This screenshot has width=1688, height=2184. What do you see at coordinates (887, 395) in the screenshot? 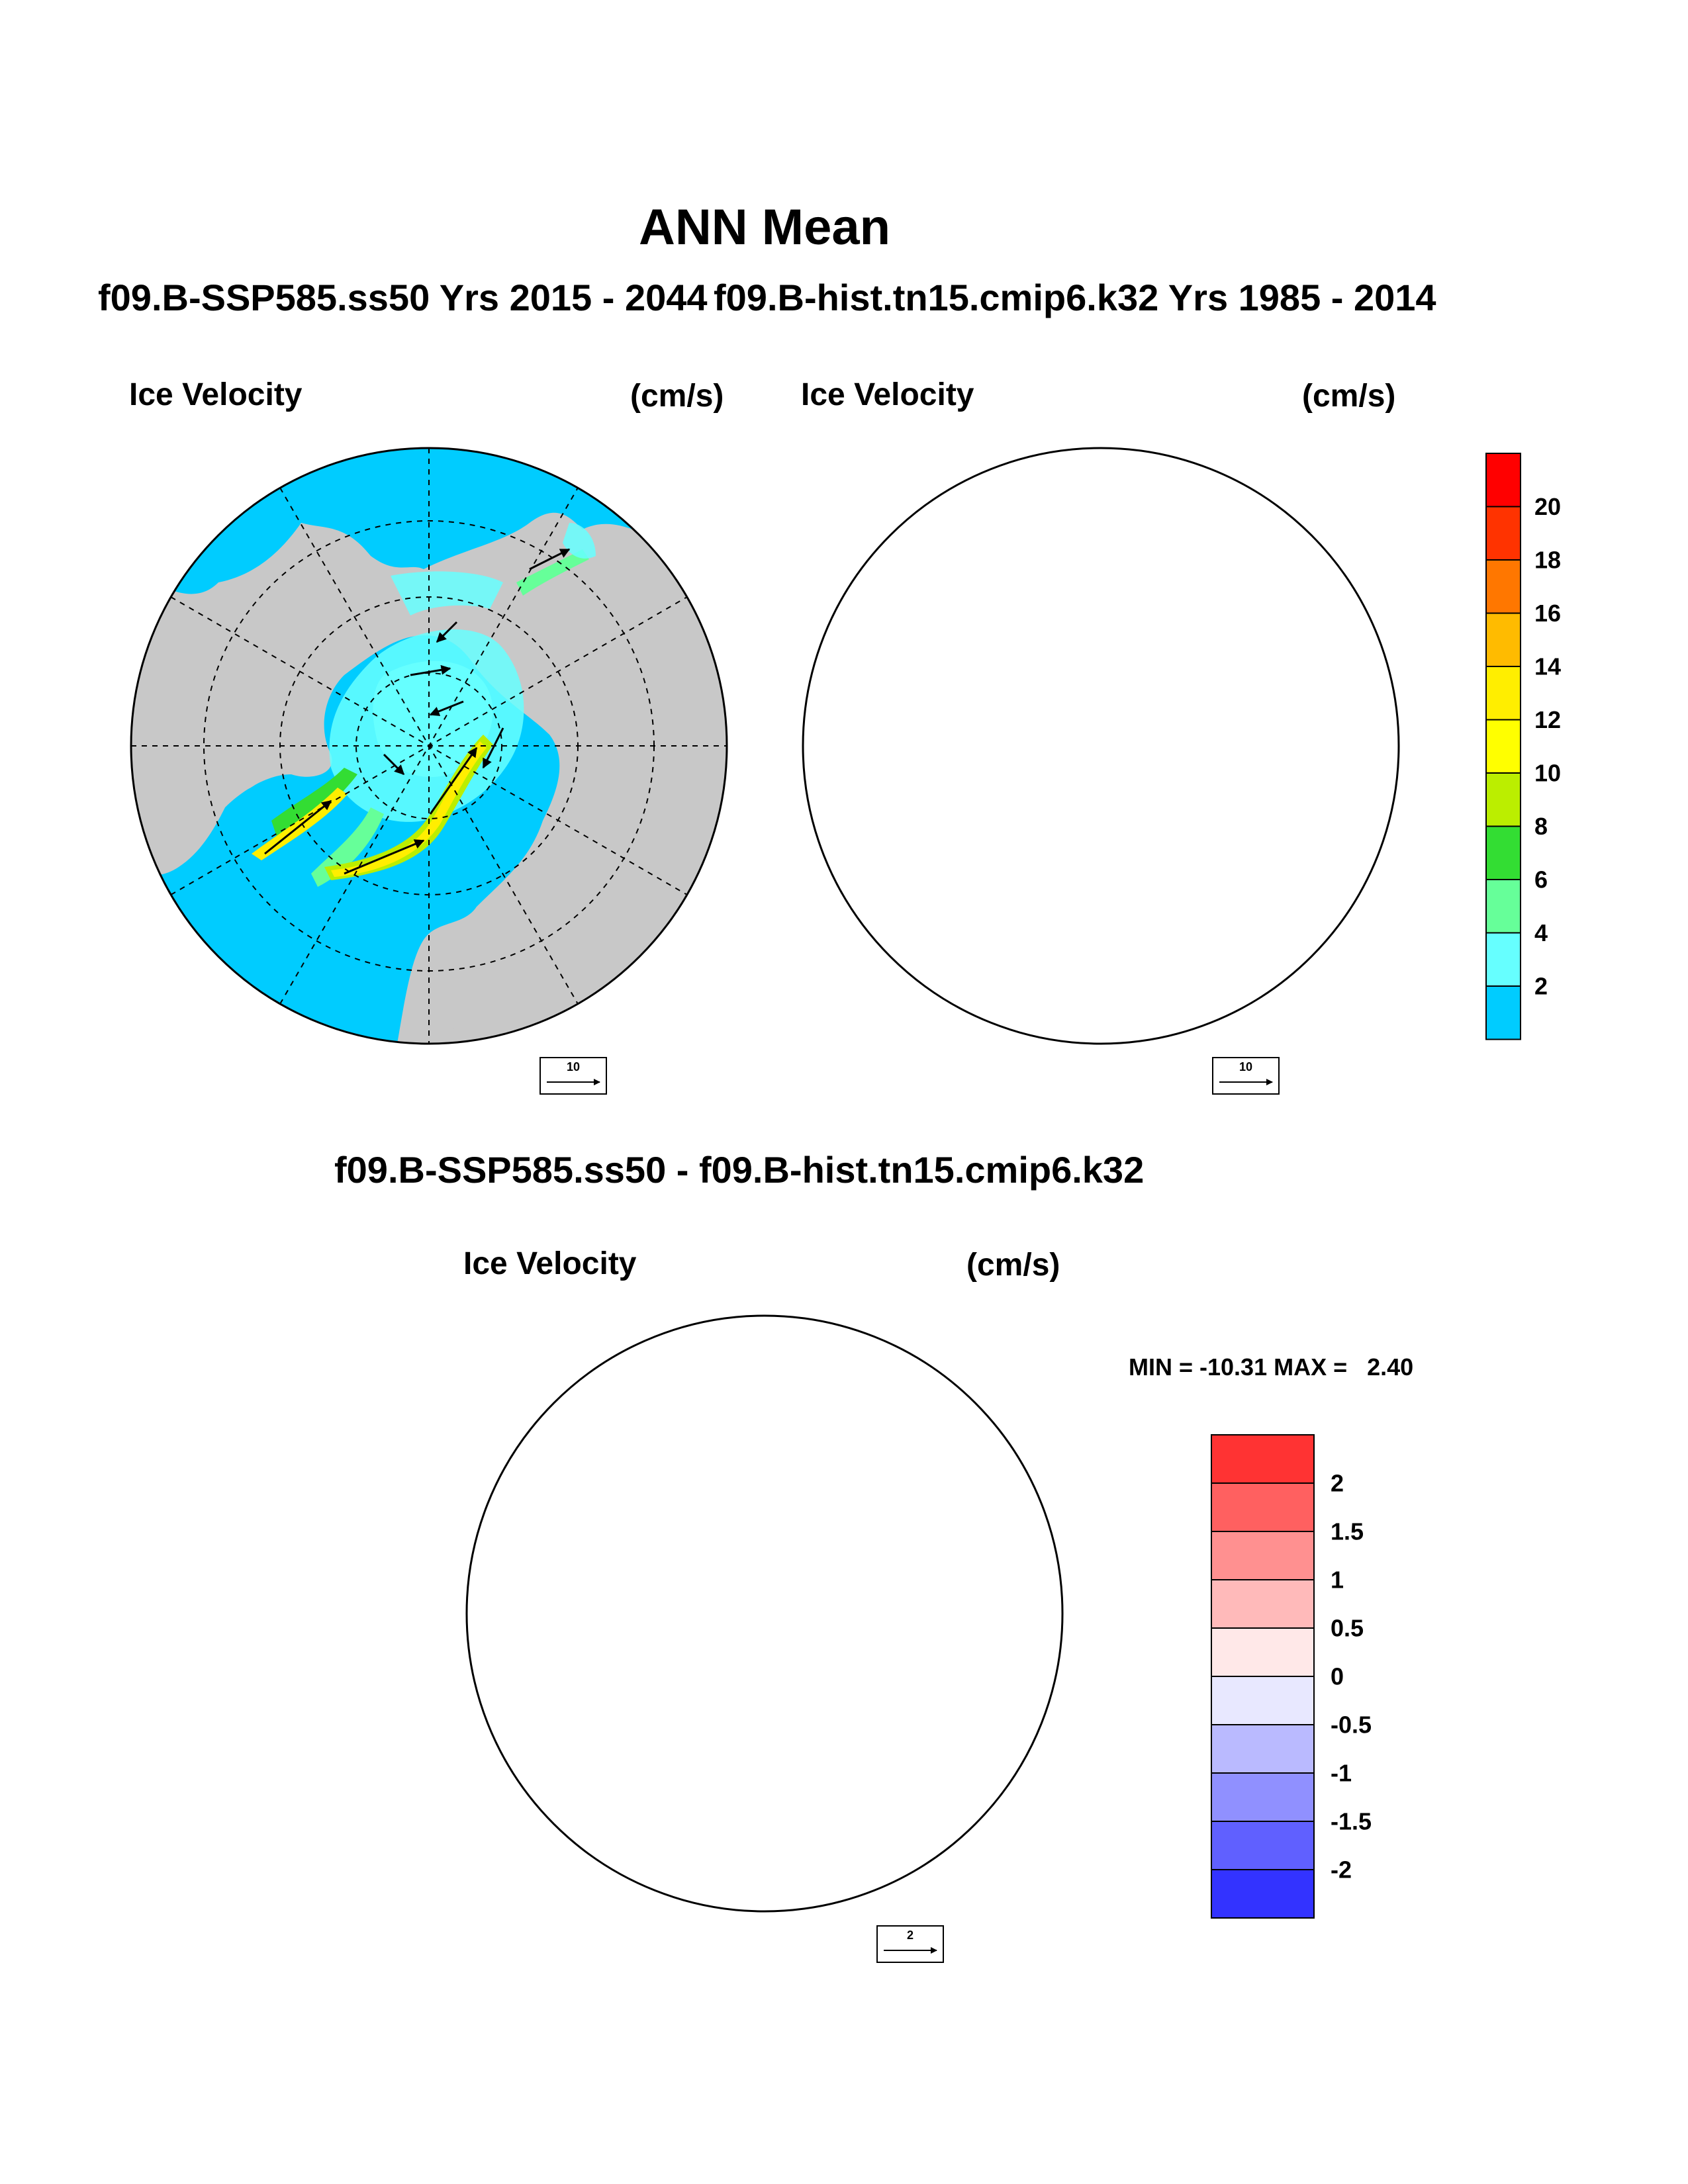
I see `exp2-variable-label: Ice Velocity` at bounding box center [887, 395].